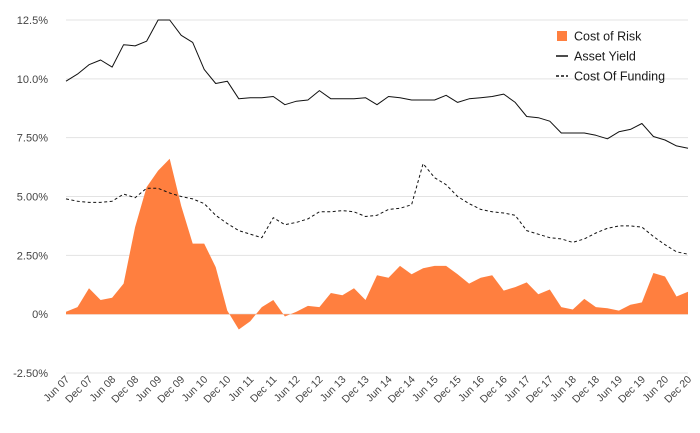 This screenshot has width=700, height=433. I want to click on legend-label: Cost of Risk, so click(608, 37).